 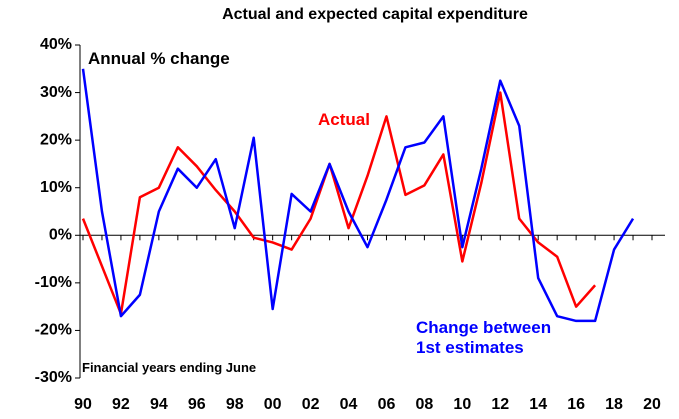 I want to click on note: Financial years ending June, so click(x=169, y=367).